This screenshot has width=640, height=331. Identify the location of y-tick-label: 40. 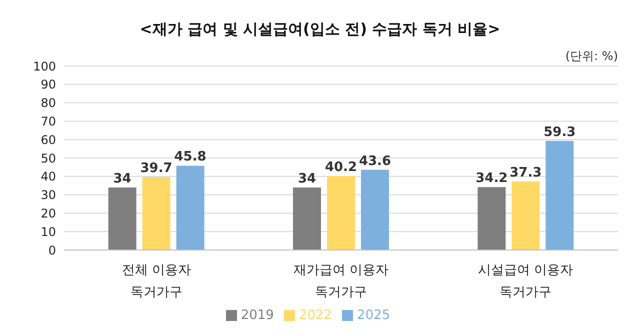
(48, 177).